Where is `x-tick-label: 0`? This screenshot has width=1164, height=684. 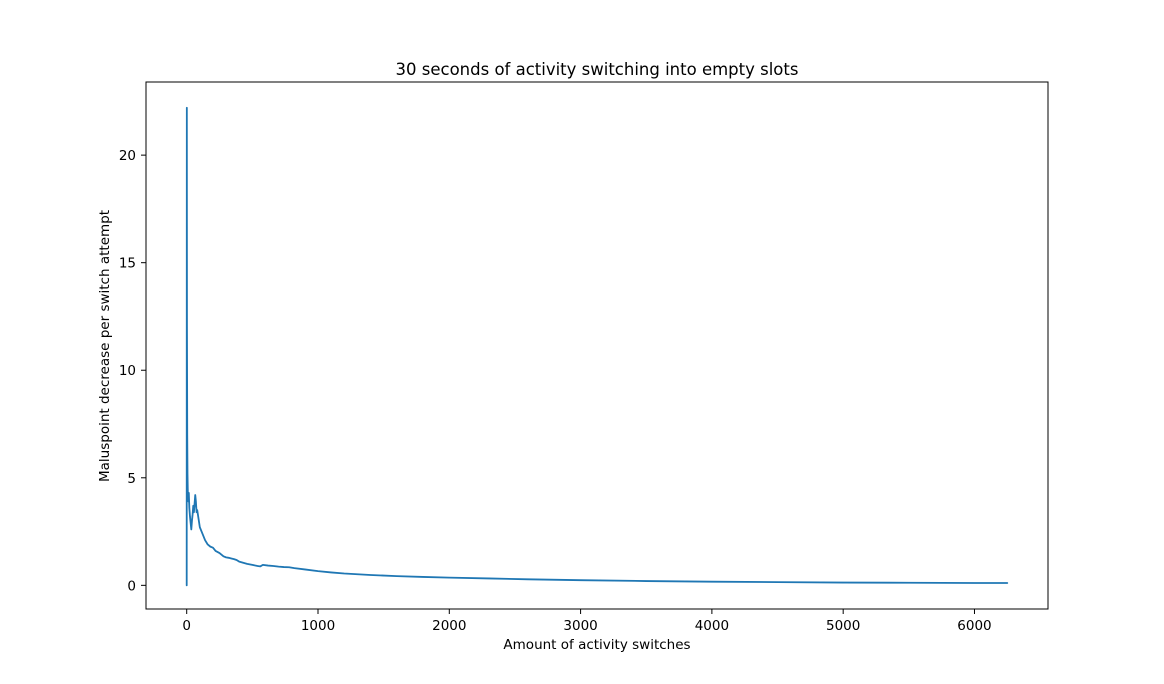
x-tick-label: 0 is located at coordinates (186, 626).